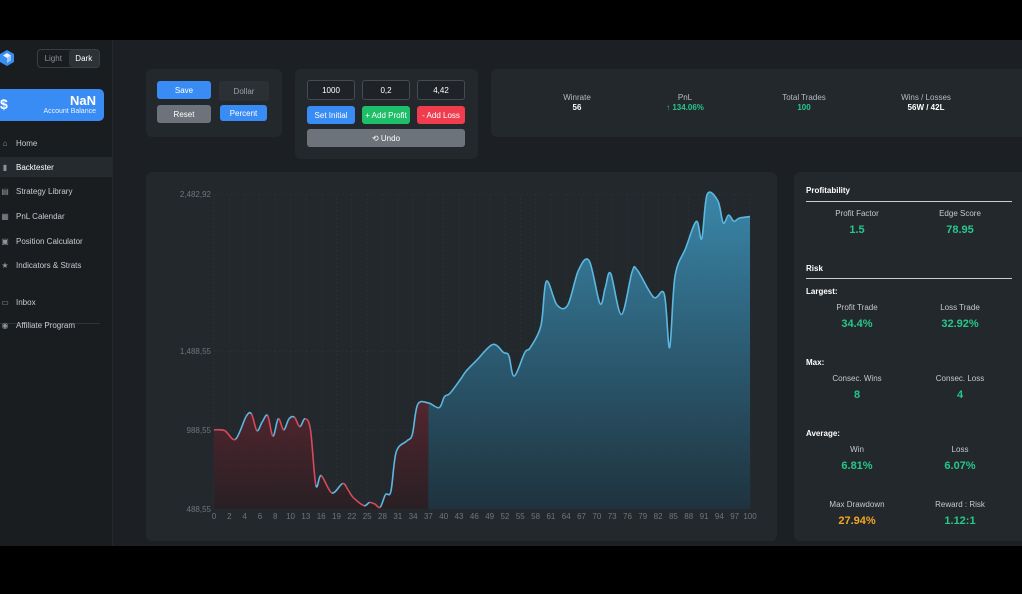 This screenshot has width=1022, height=594. What do you see at coordinates (305, 516) in the screenshot?
I see `x-tick-label: 13` at bounding box center [305, 516].